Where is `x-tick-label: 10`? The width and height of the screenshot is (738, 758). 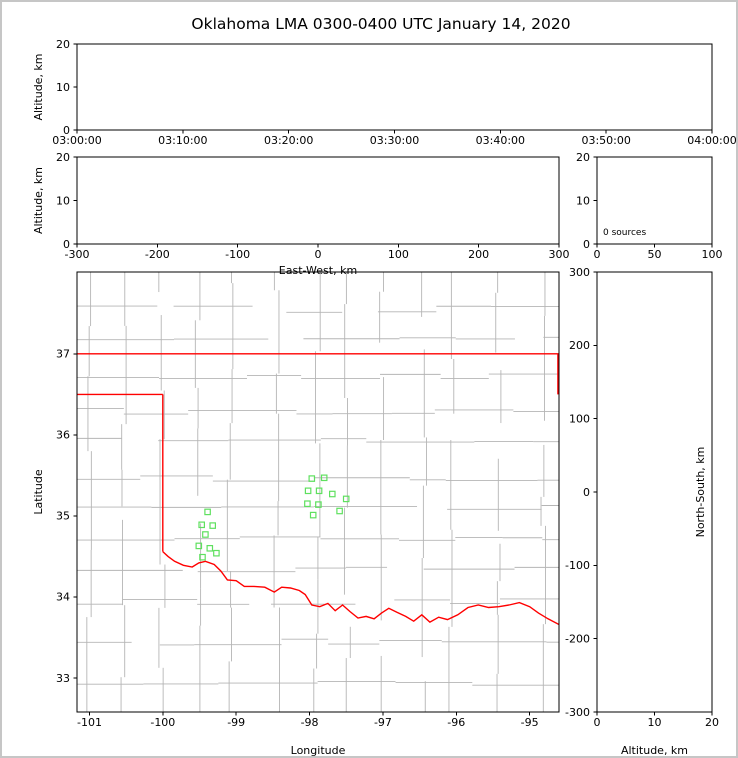
x-tick-label: 10 is located at coordinates (655, 722).